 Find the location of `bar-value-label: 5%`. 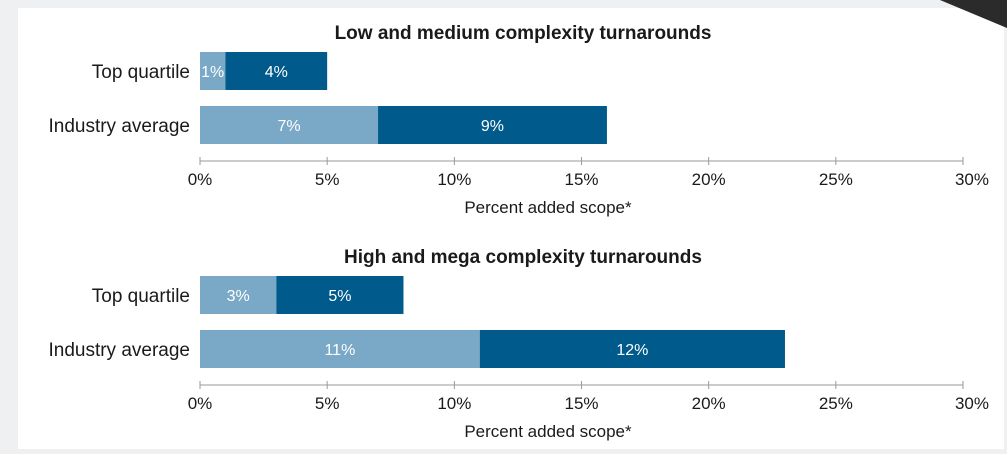

bar-value-label: 5% is located at coordinates (339, 296).